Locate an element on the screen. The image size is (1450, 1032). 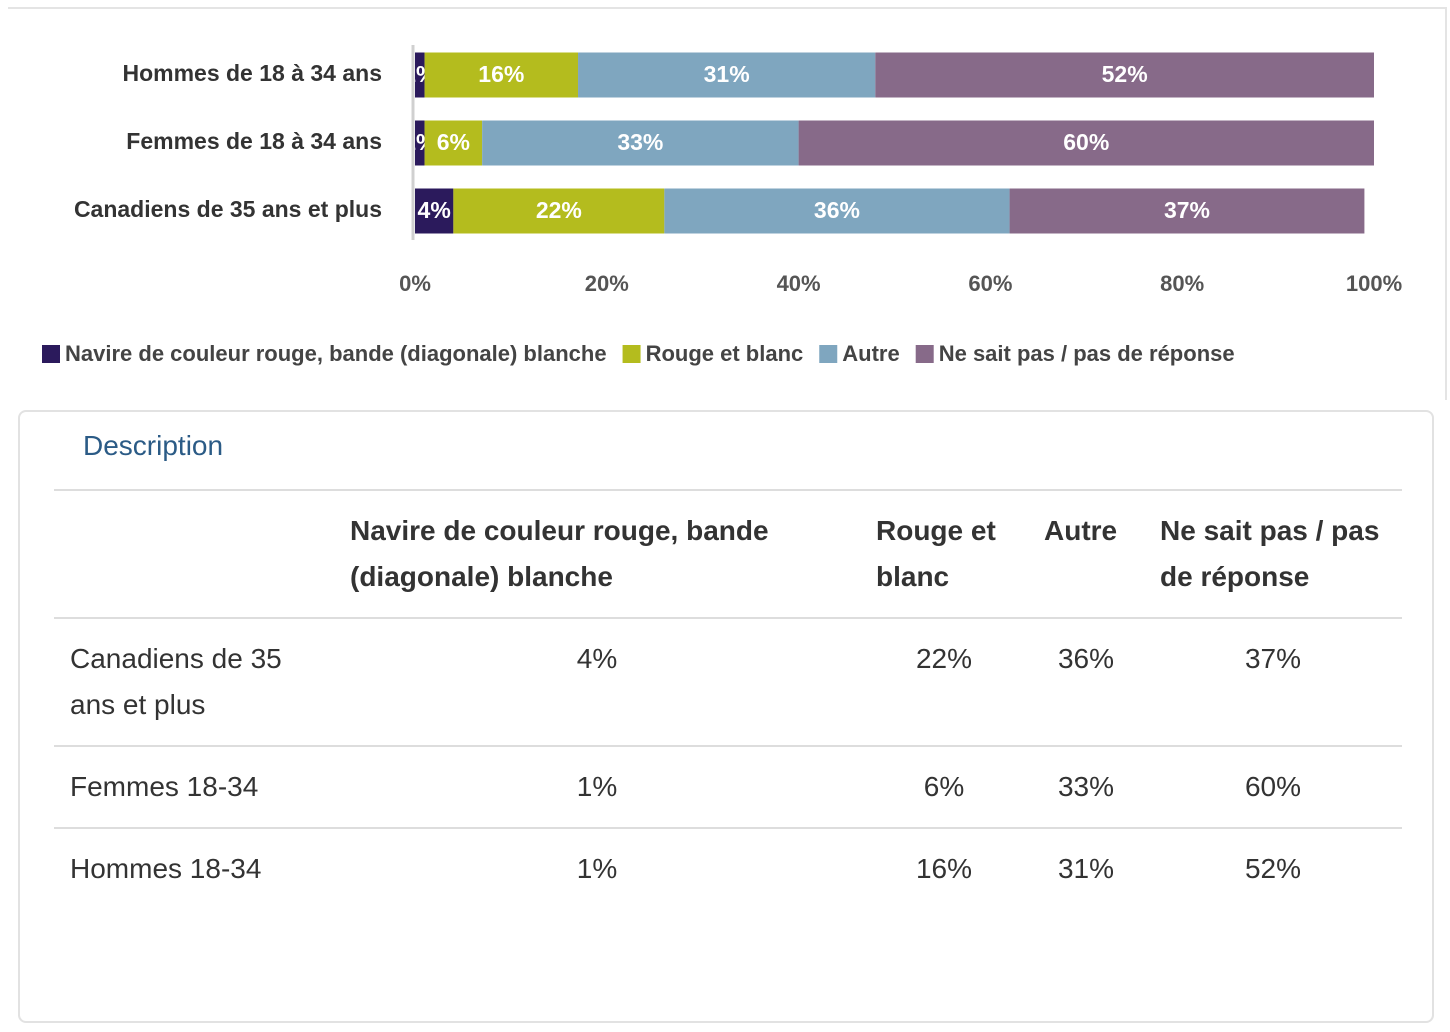
table-cell: 37% is located at coordinates (1273, 681).